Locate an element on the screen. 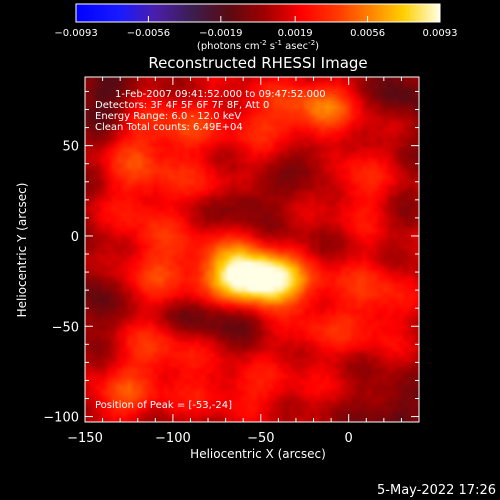  y-axis-title: Heliocentric Y (arcsec) is located at coordinates (22, 250).